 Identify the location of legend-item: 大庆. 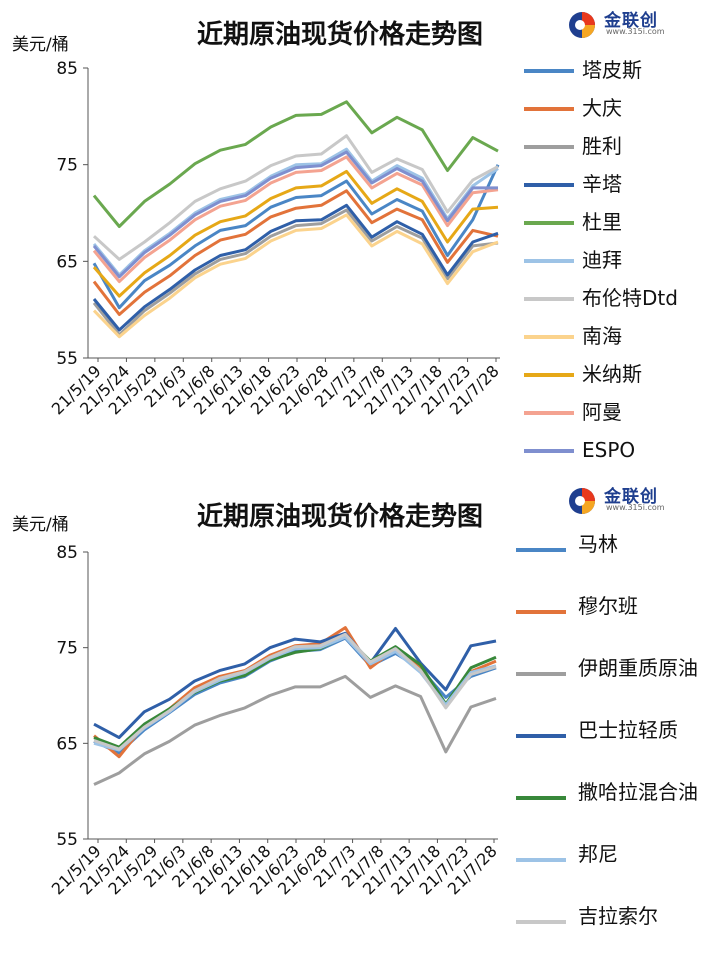
(615, 113).